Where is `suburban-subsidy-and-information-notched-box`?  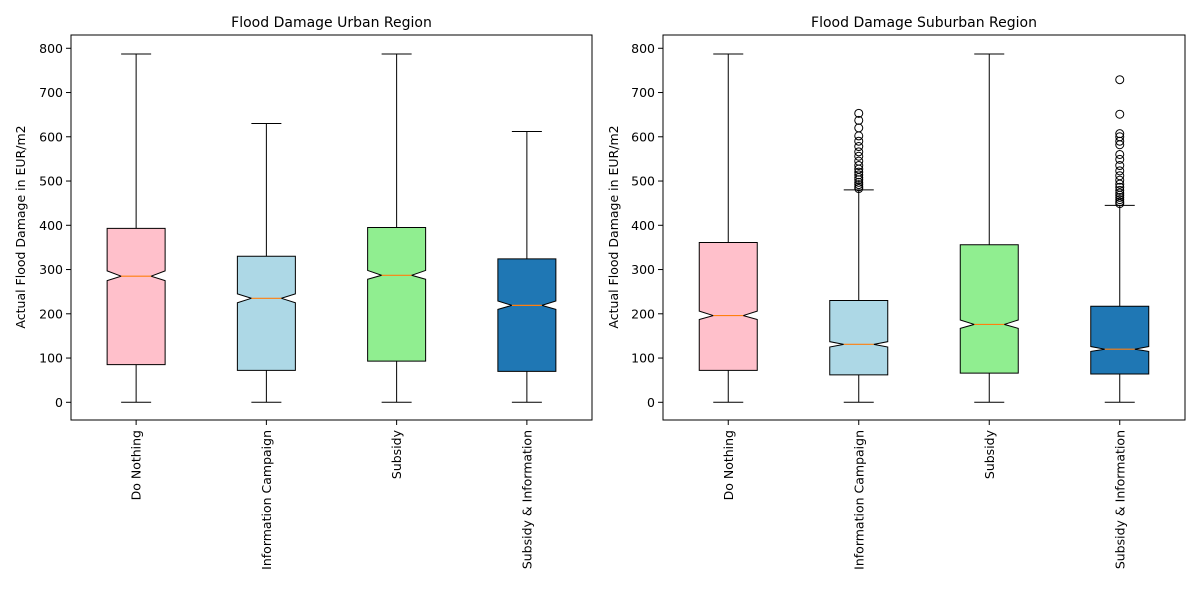
suburban-subsidy-and-information-notched-box is located at coordinates (1120, 340).